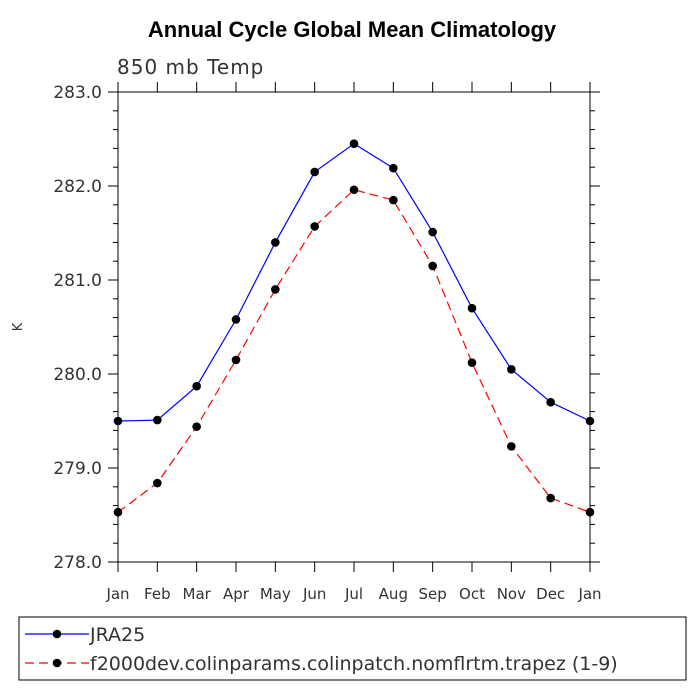 This screenshot has width=700, height=700. Describe the element at coordinates (472, 594) in the screenshot. I see `x-tick-label: Oct` at that location.